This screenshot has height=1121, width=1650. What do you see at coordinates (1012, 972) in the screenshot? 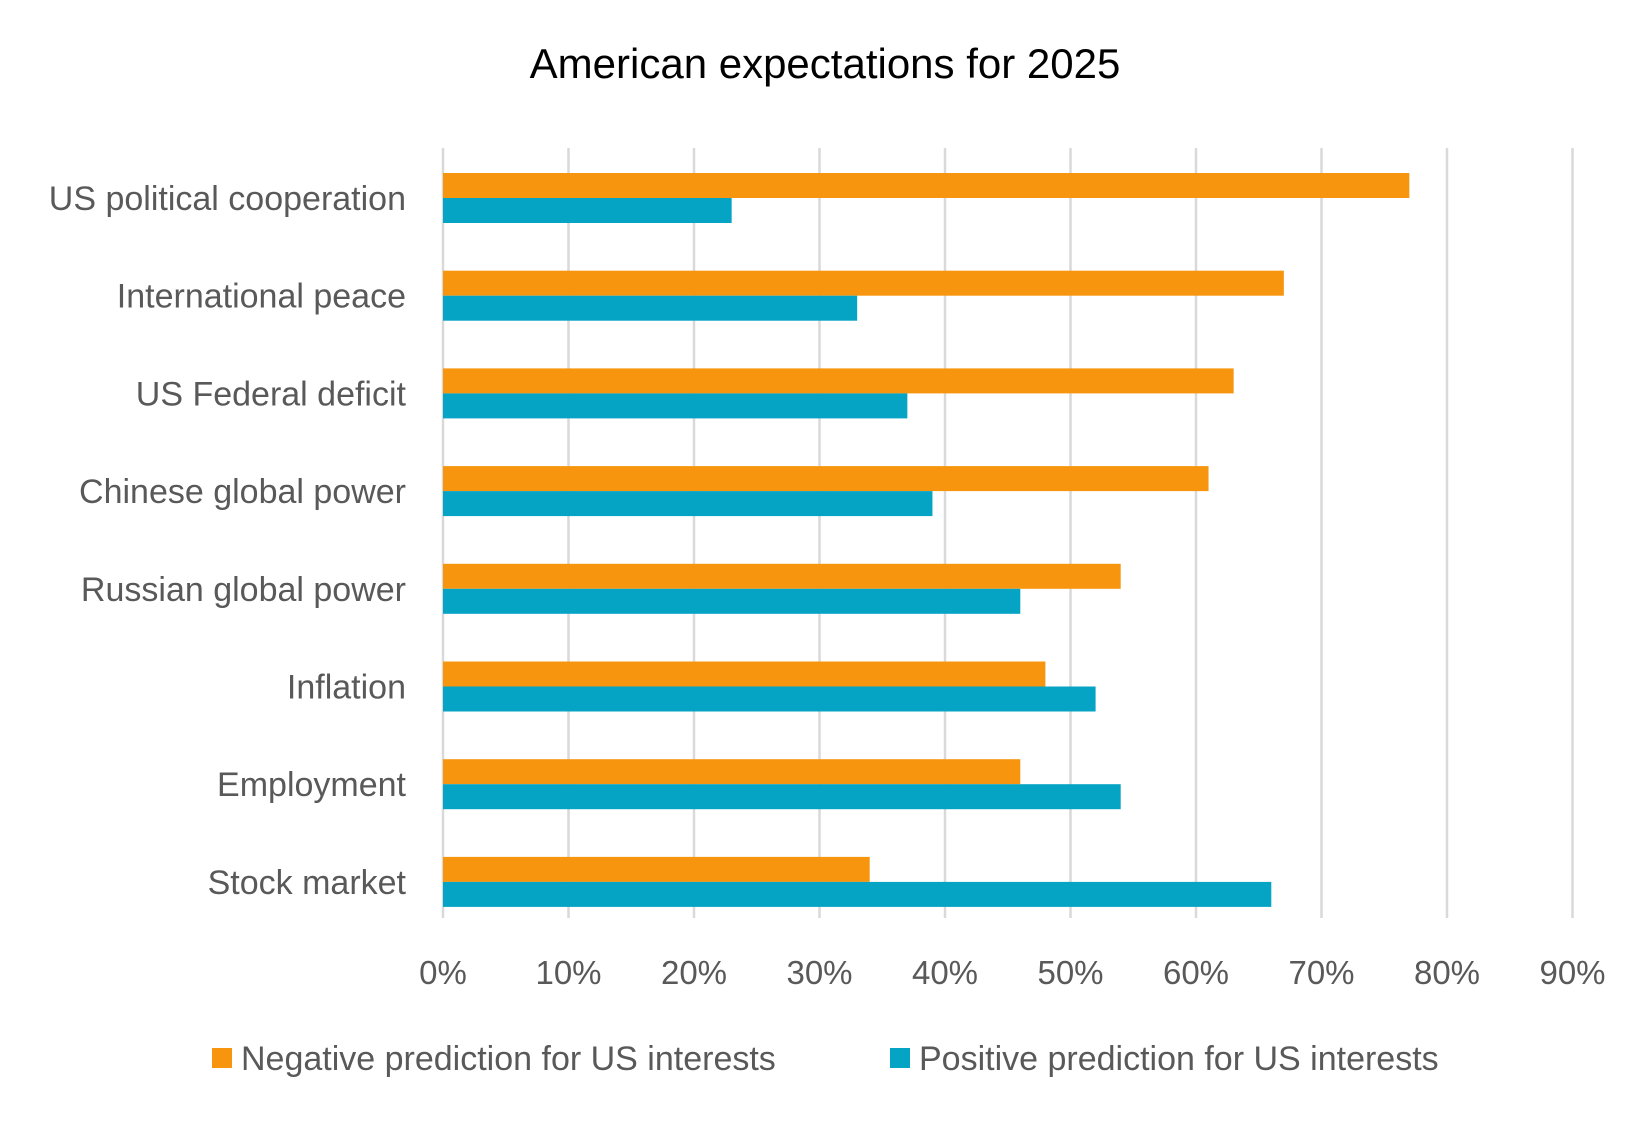
I see `x-tick-labels: 0% 10% 20% 30% 40% 50% 60% 70% 80% 90%` at bounding box center [1012, 972].